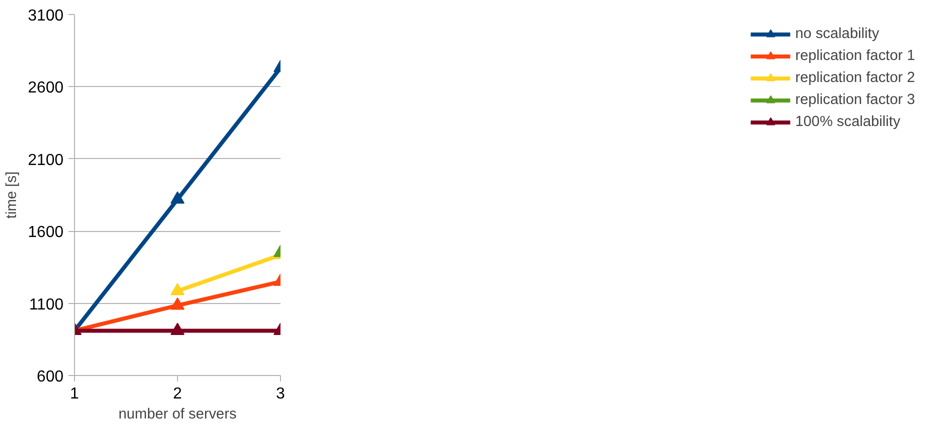 This screenshot has width=933, height=433. Describe the element at coordinates (855, 78) in the screenshot. I see `legend-label: replication factor 2` at that location.